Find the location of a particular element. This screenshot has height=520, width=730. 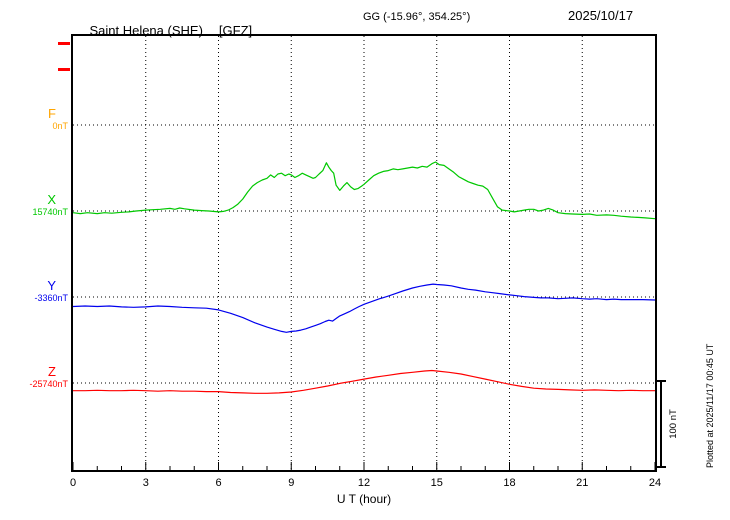

scale-bar-label: 100 nT is located at coordinates (673, 424).